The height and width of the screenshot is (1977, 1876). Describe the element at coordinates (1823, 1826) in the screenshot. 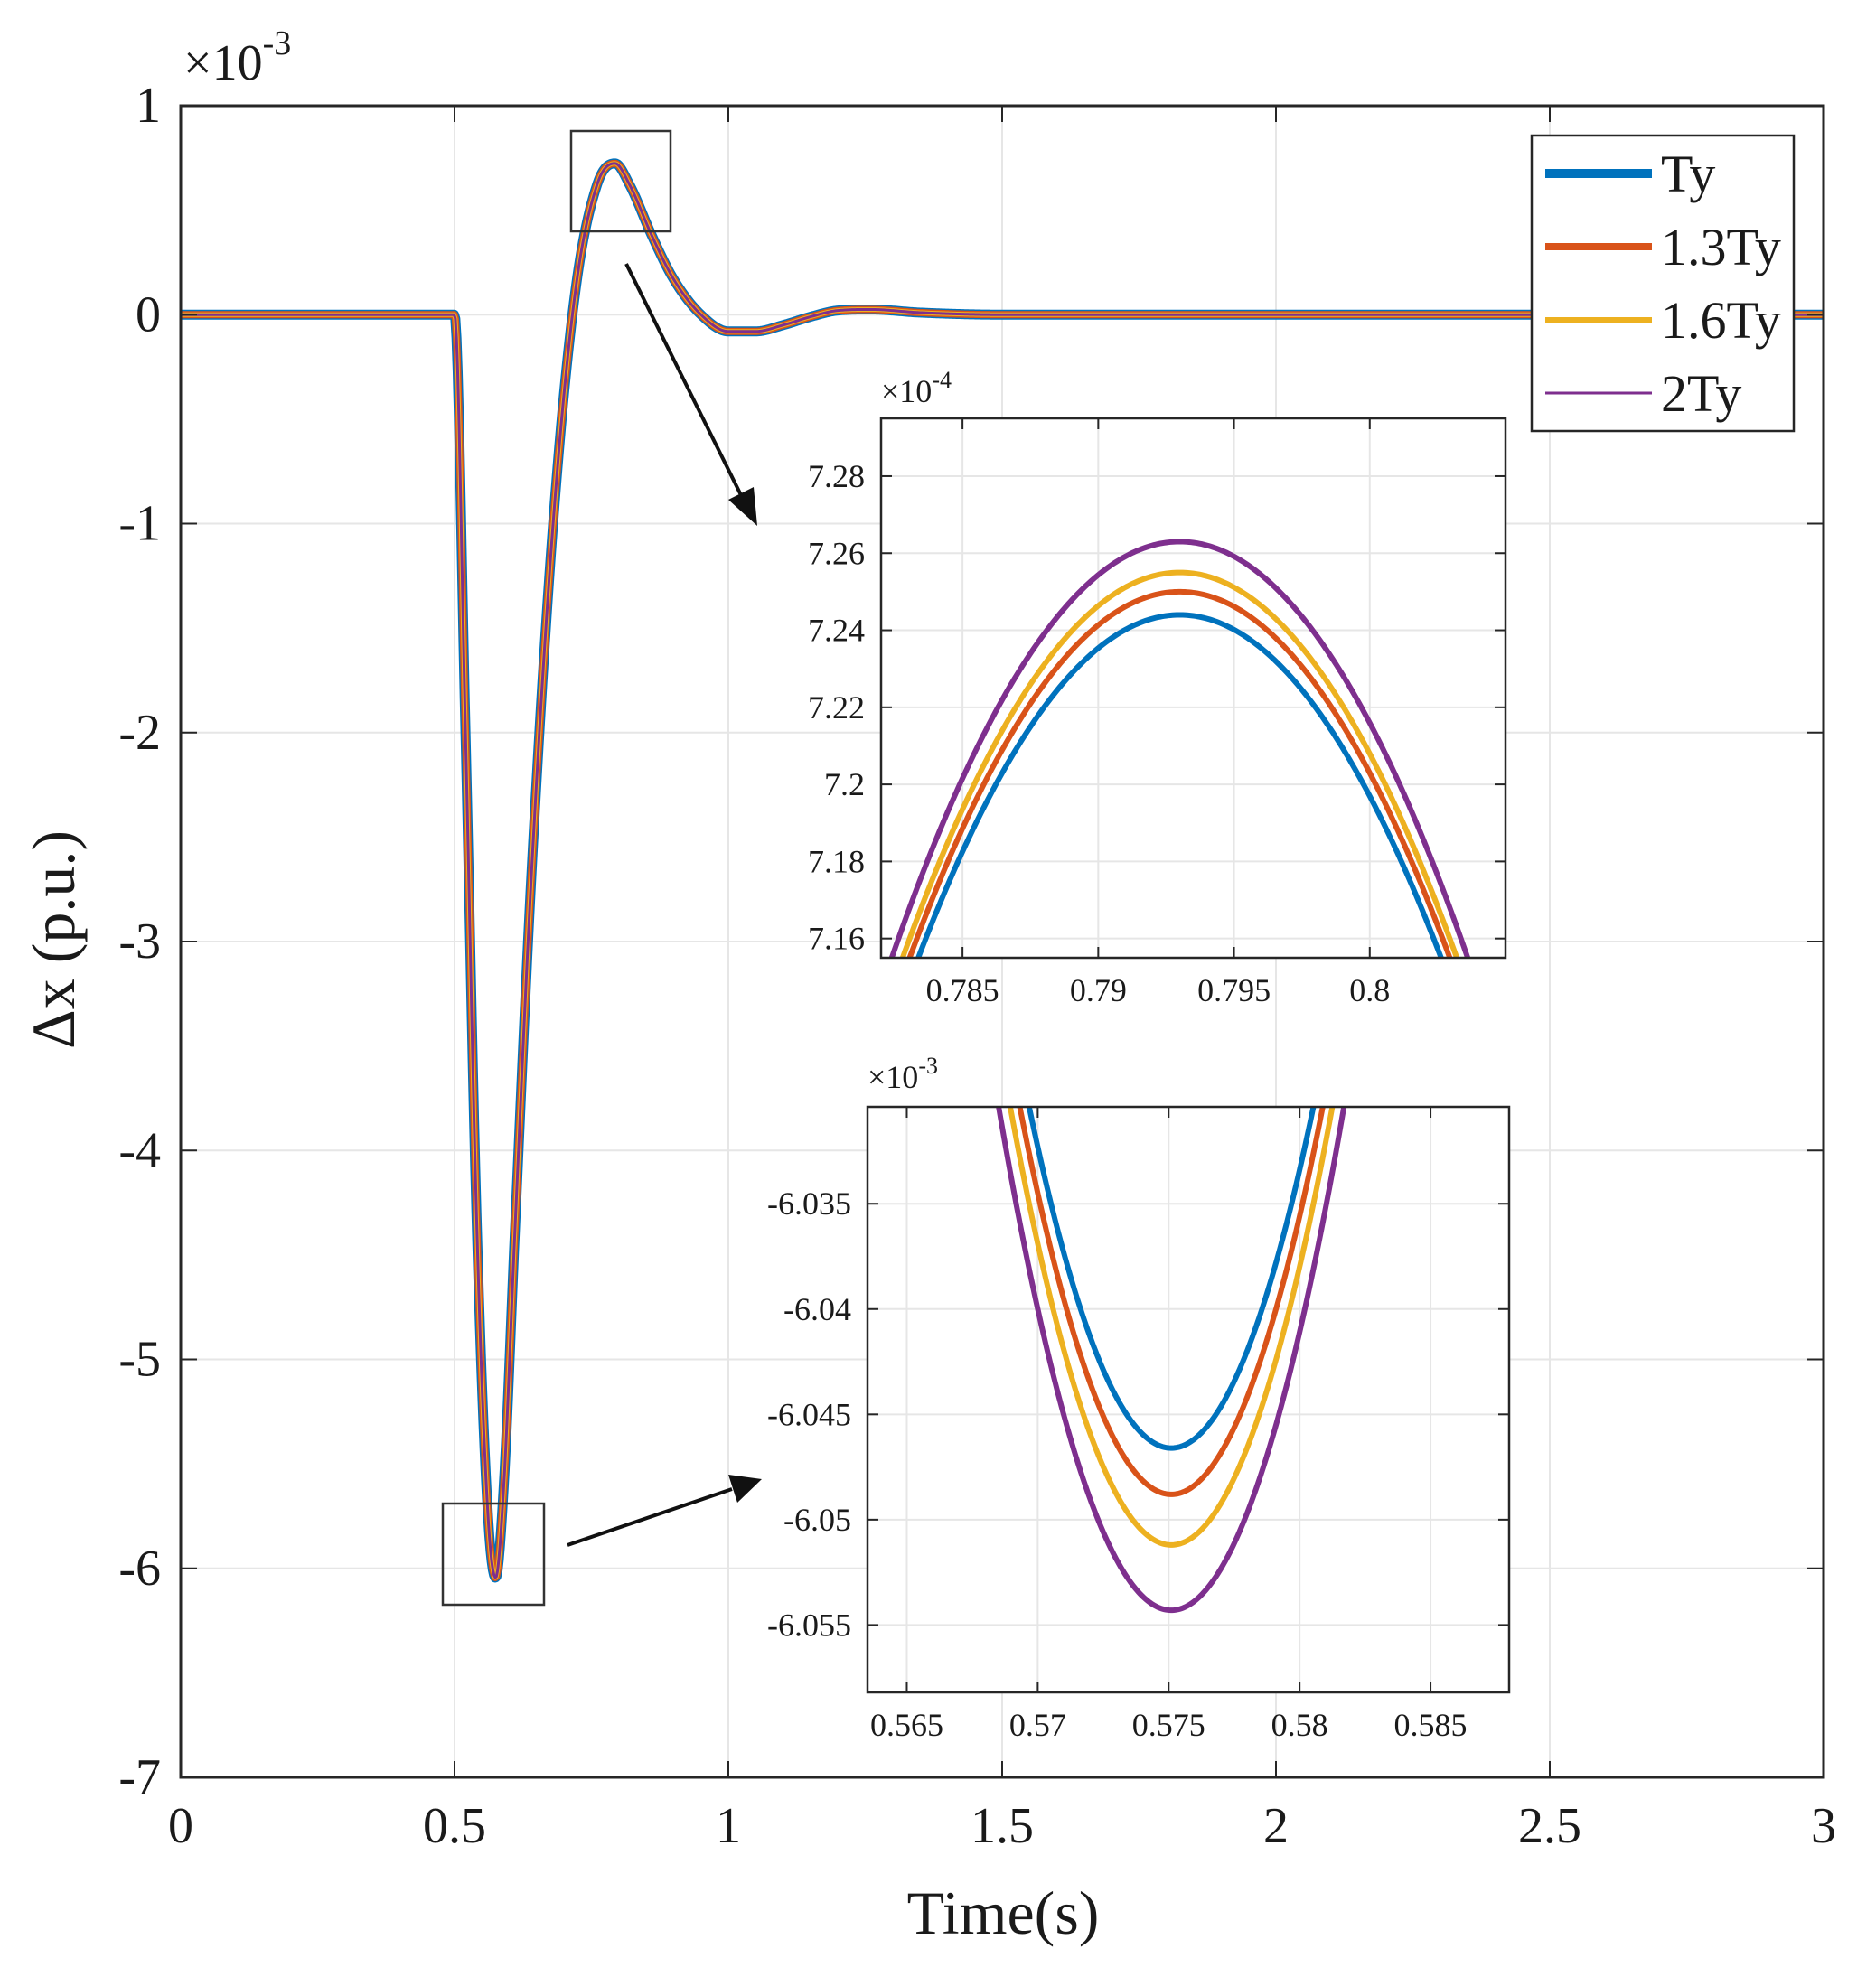

I see `main-xtick-label-6: 3` at that location.